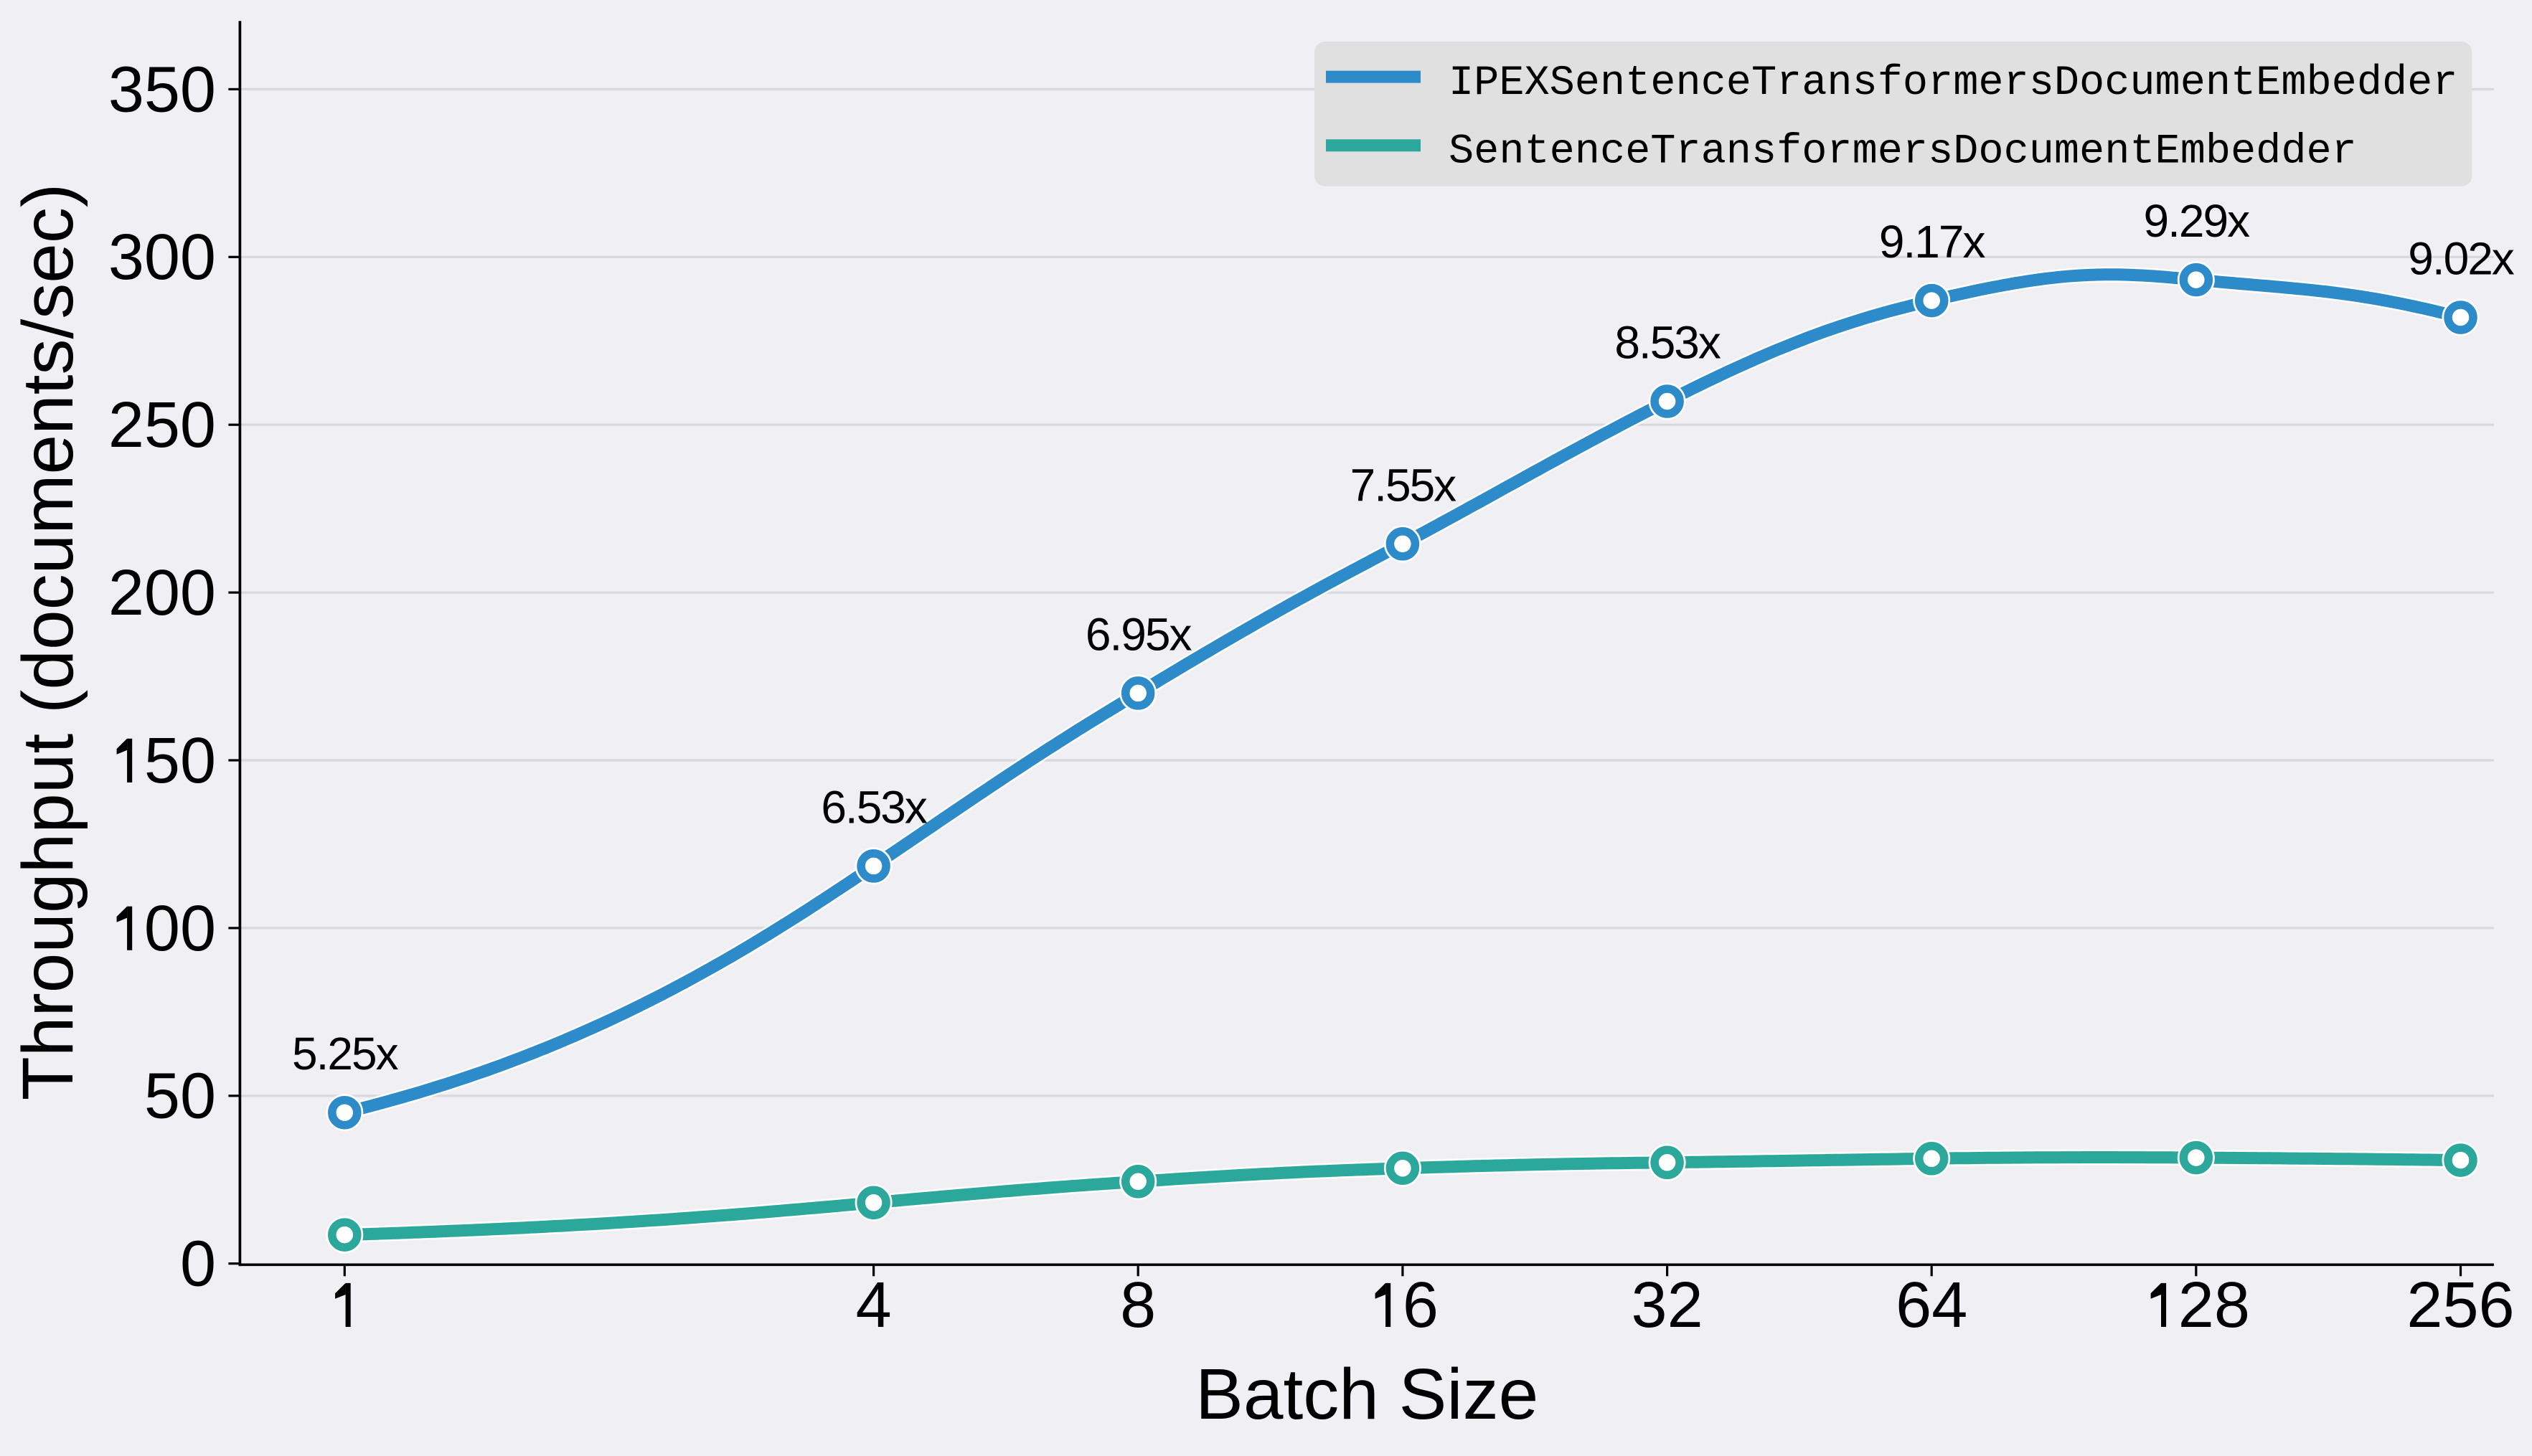 The image size is (2532, 1456). What do you see at coordinates (1366, 1394) in the screenshot?
I see `svg-text: Batch Size` at bounding box center [1366, 1394].